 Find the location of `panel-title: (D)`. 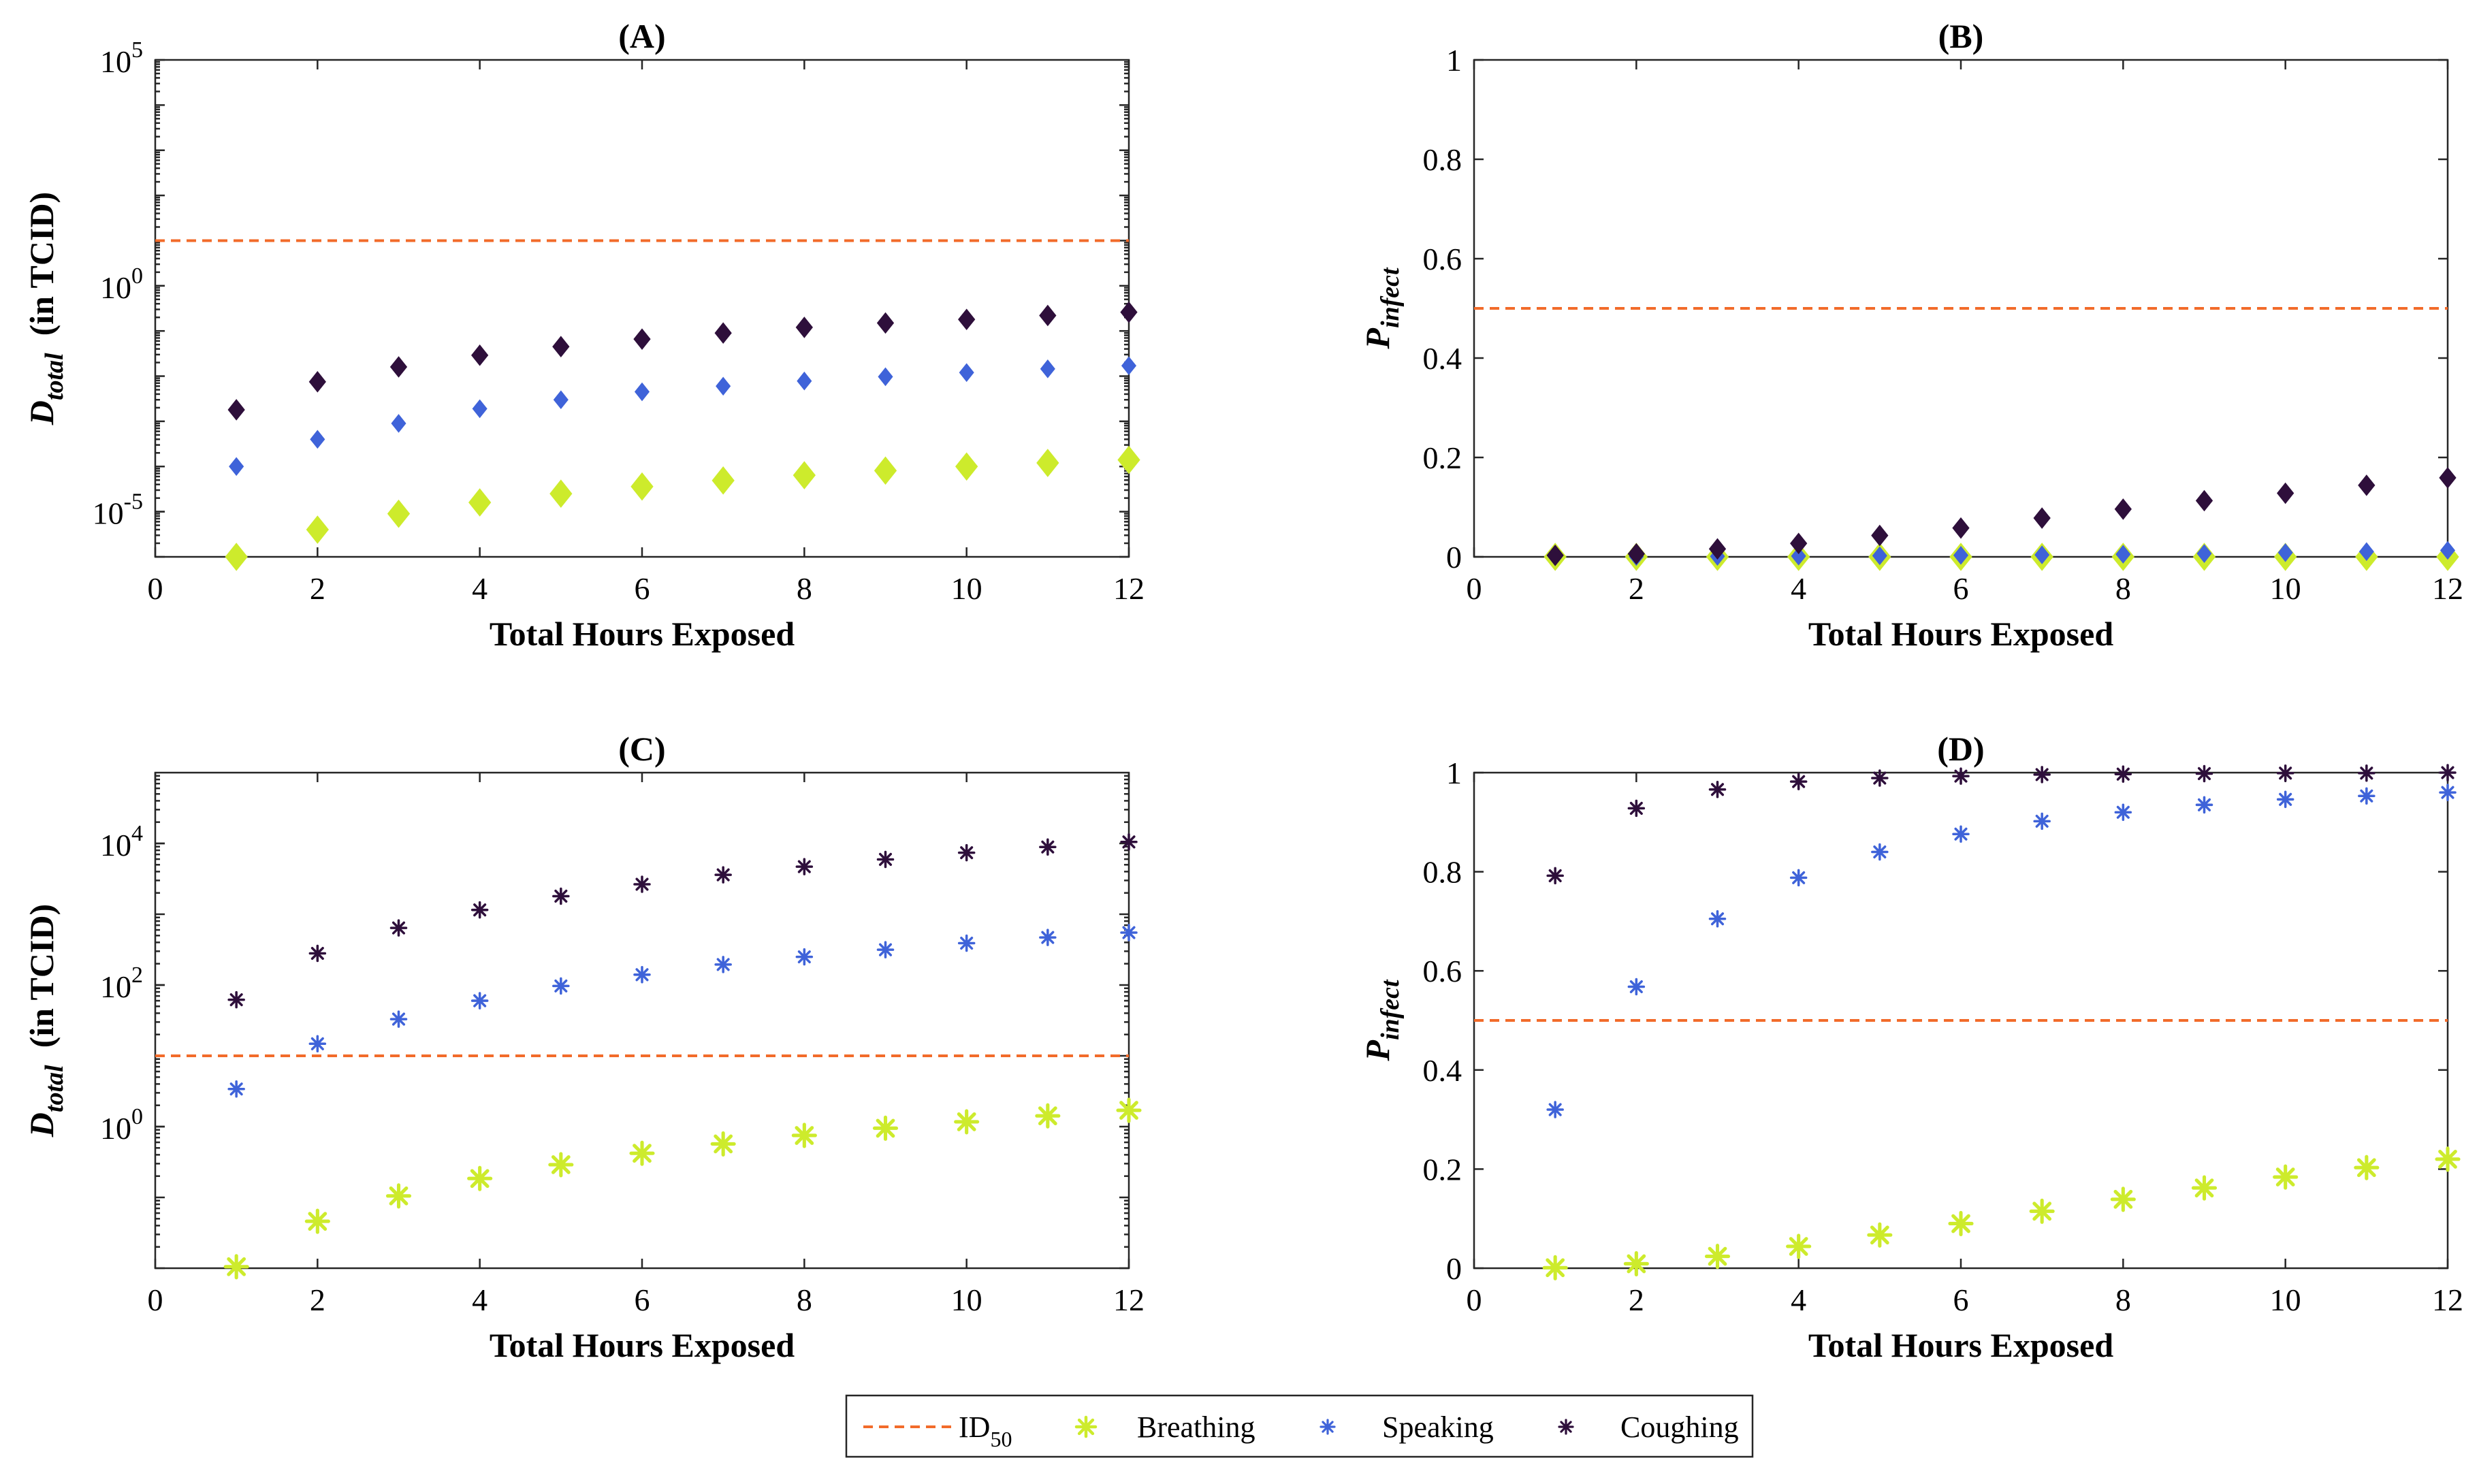

panel-title: (D) is located at coordinates (1960, 749).